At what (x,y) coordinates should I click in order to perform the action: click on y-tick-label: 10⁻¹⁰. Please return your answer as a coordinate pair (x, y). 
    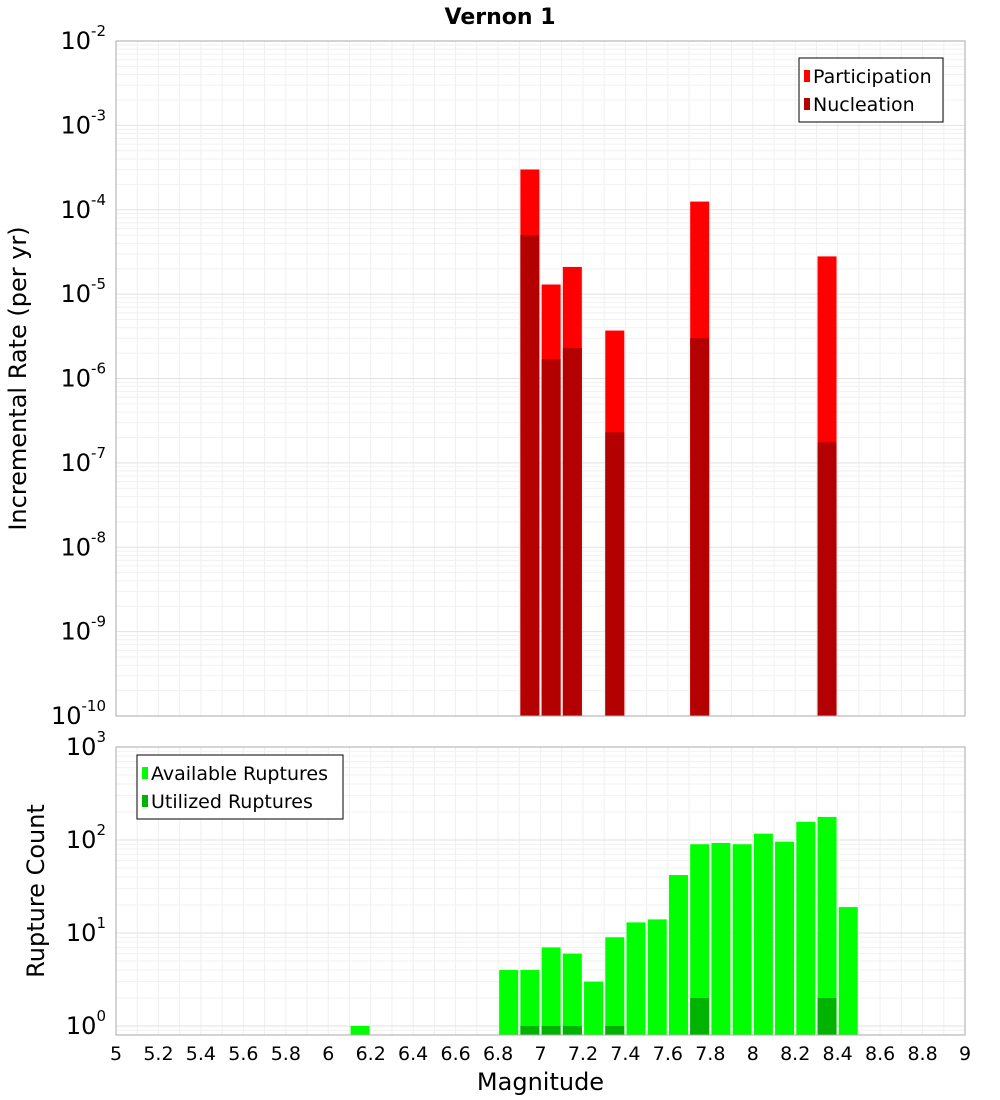
    Looking at the image, I should click on (78, 713).